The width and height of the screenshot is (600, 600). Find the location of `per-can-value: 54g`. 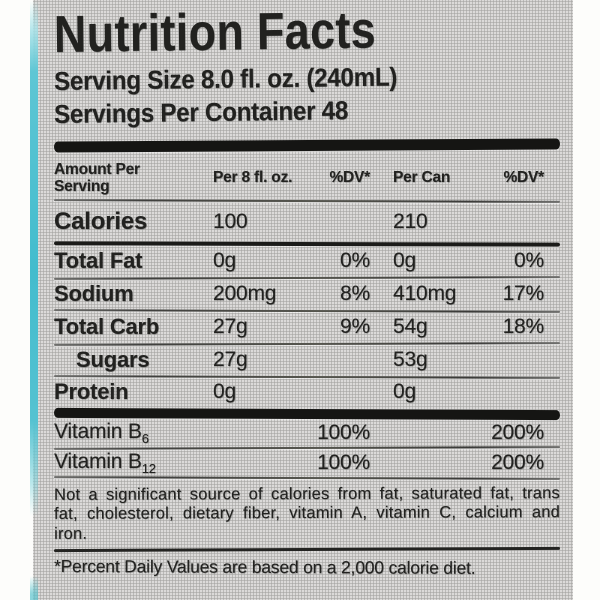

per-can-value: 54g is located at coordinates (410, 327).